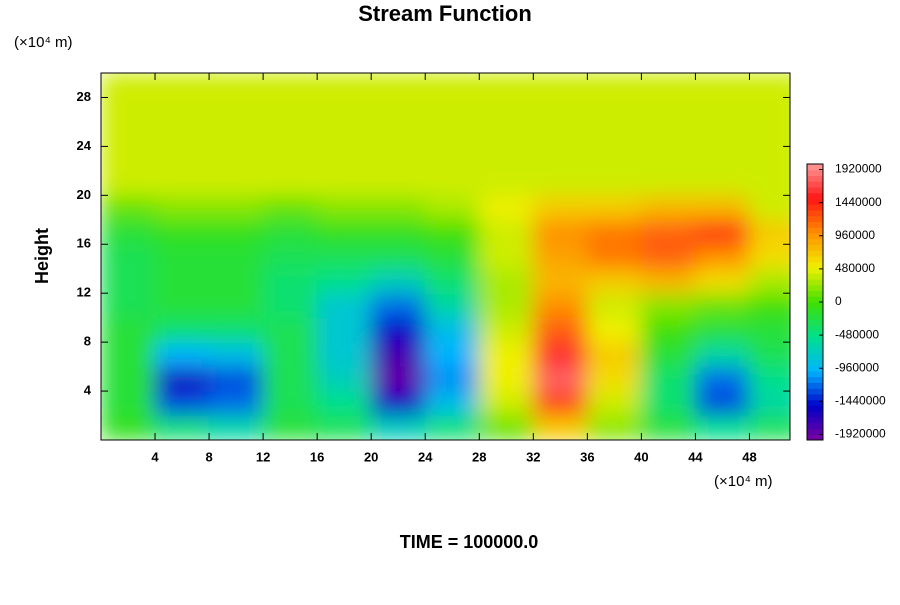 The height and width of the screenshot is (605, 900). Describe the element at coordinates (88, 390) in the screenshot. I see `y-tick-label: 4` at that location.